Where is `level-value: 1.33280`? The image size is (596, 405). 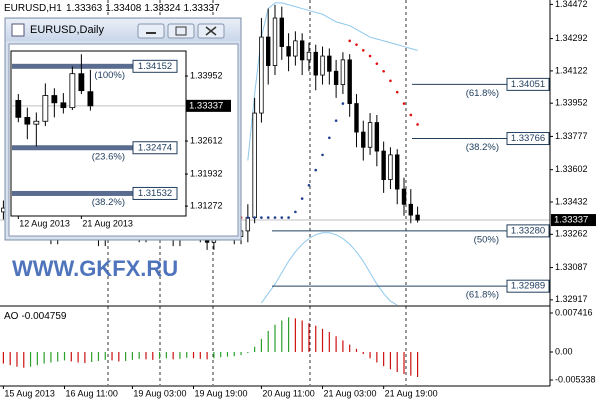 level-value: 1.33280 is located at coordinates (528, 230).